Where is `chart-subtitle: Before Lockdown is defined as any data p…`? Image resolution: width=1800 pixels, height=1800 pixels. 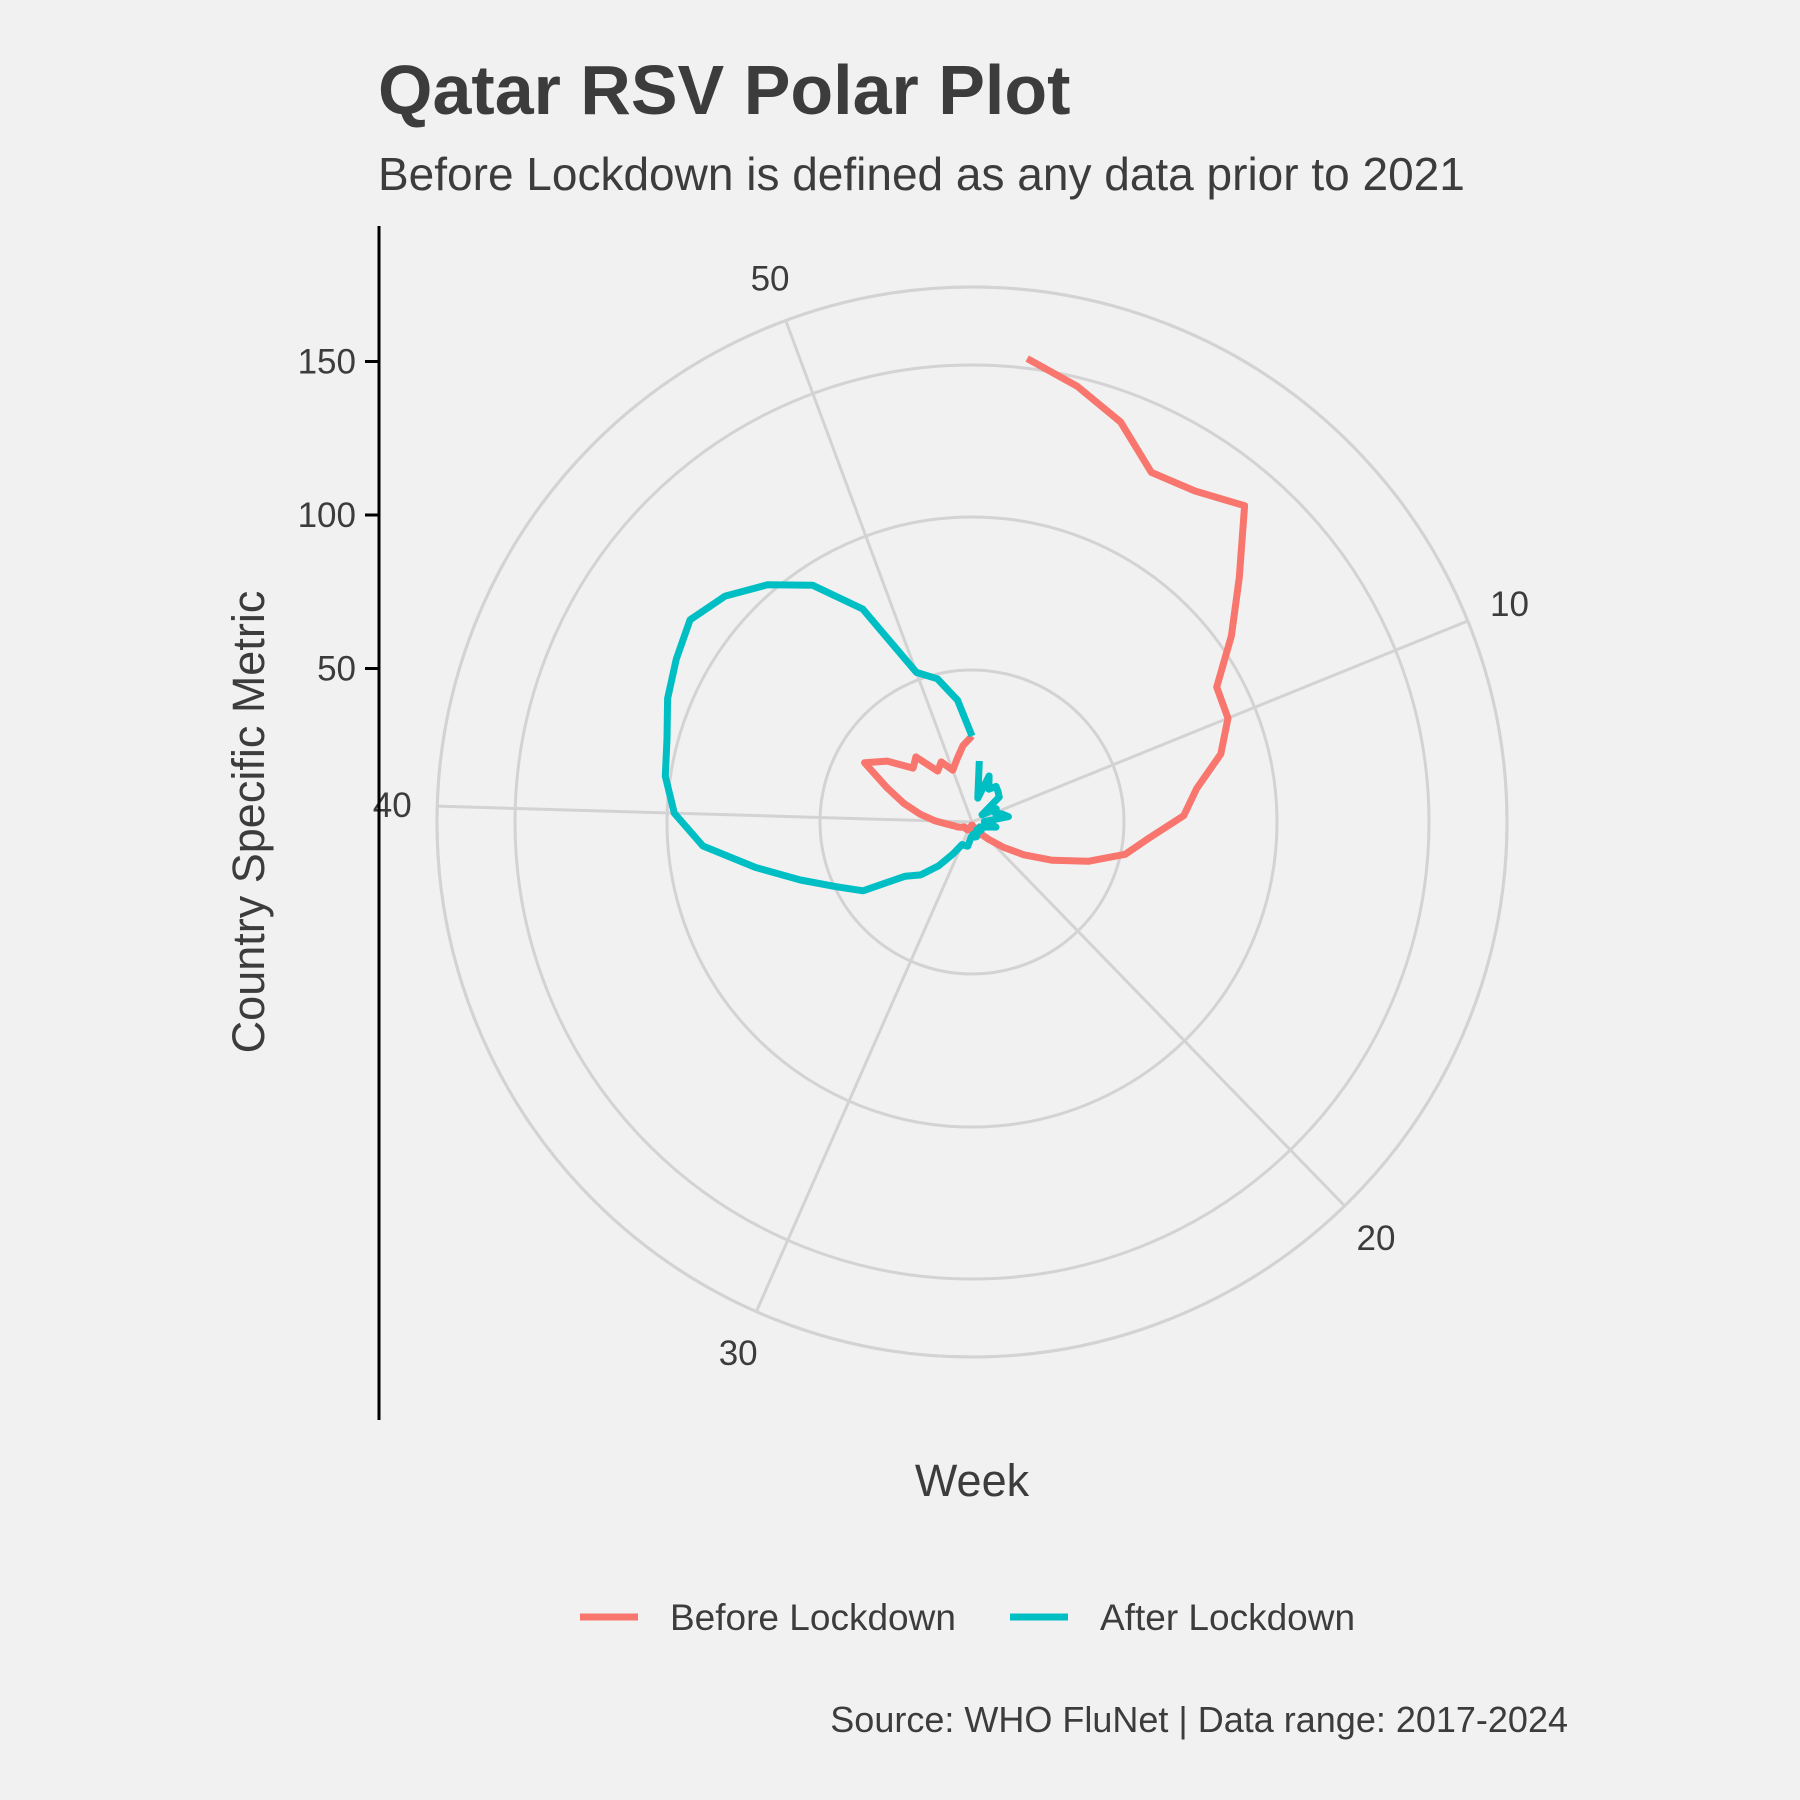 chart-subtitle: Before Lockdown is defined as any data p… is located at coordinates (921, 174).